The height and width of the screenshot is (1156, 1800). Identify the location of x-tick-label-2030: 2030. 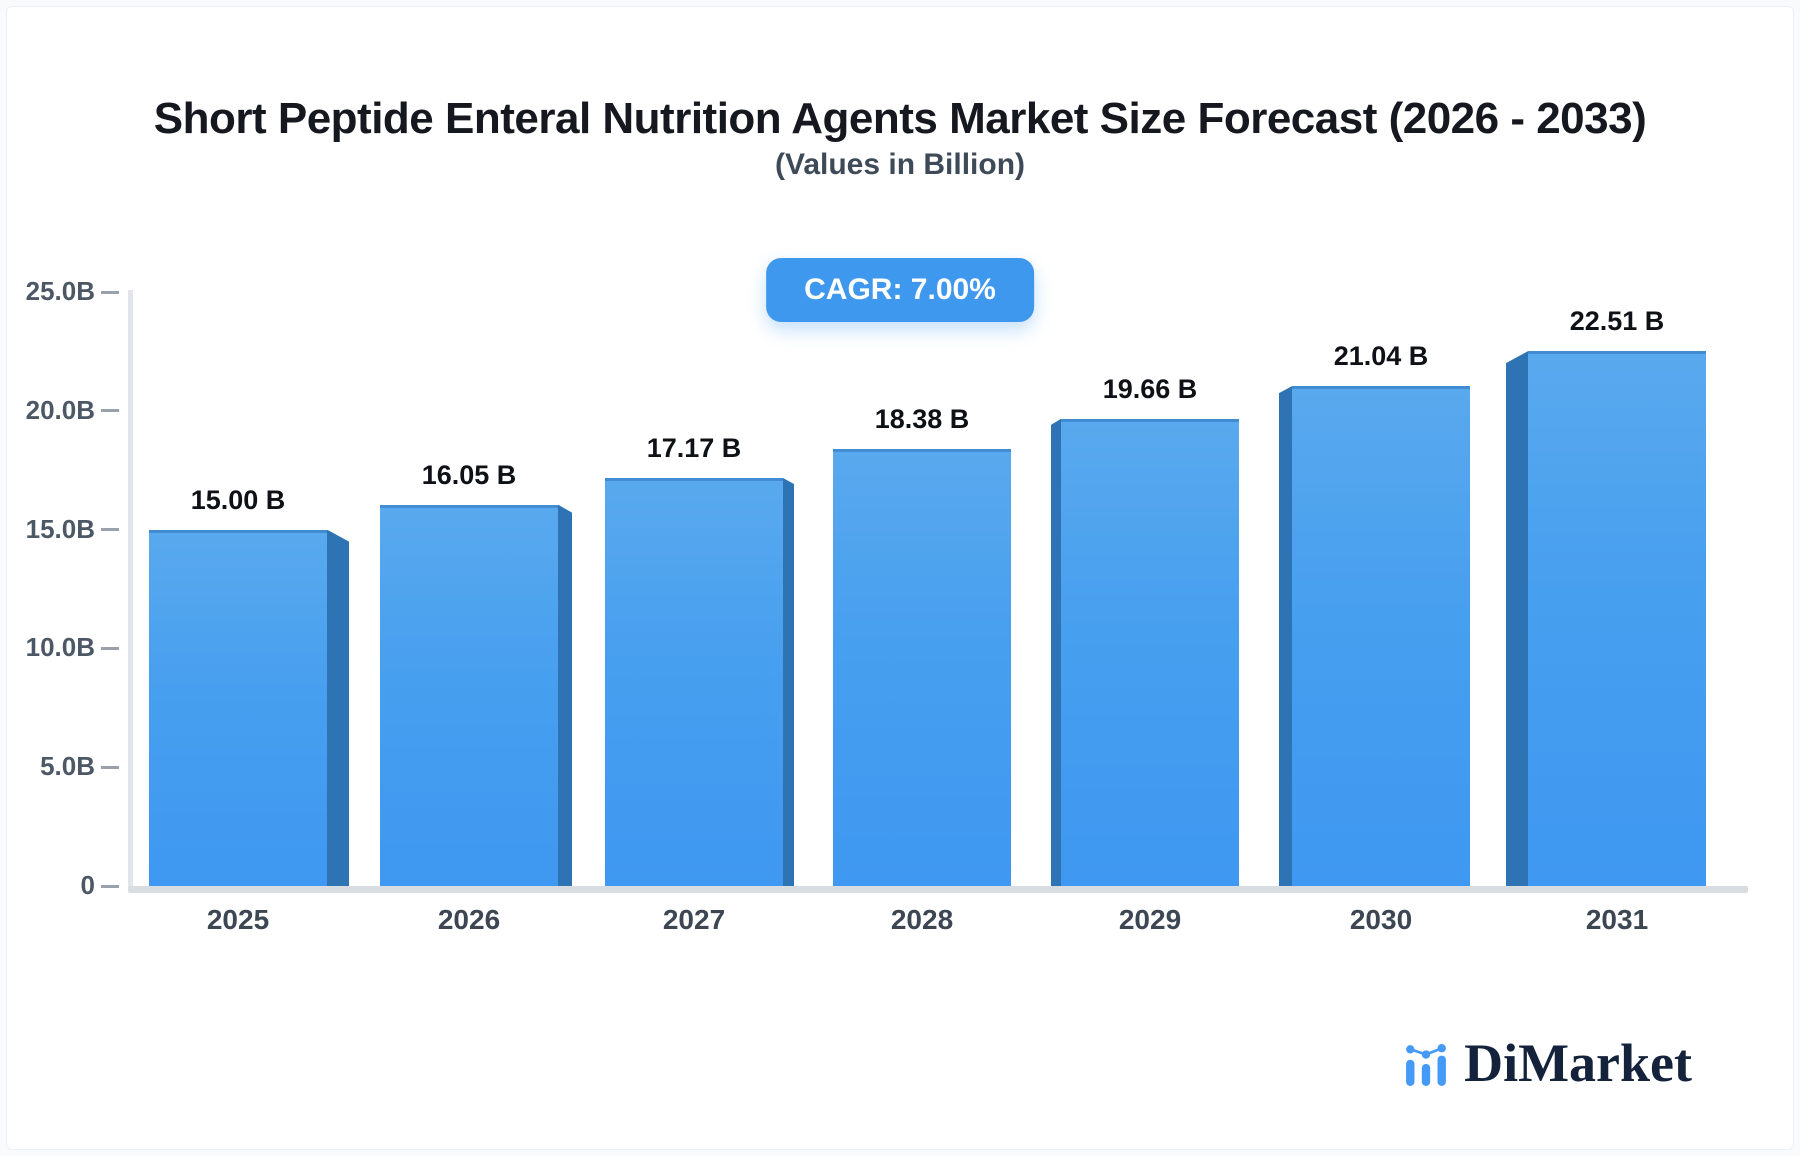
(1381, 919).